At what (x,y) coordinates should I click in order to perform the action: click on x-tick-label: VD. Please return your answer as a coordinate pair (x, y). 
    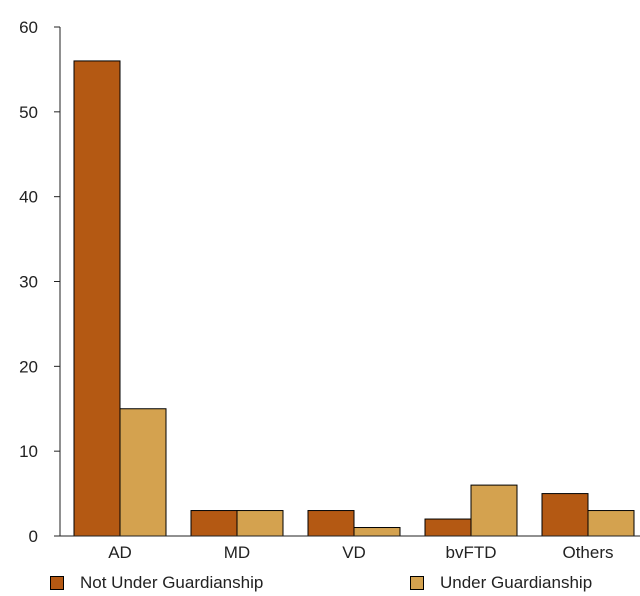
    Looking at the image, I should click on (354, 552).